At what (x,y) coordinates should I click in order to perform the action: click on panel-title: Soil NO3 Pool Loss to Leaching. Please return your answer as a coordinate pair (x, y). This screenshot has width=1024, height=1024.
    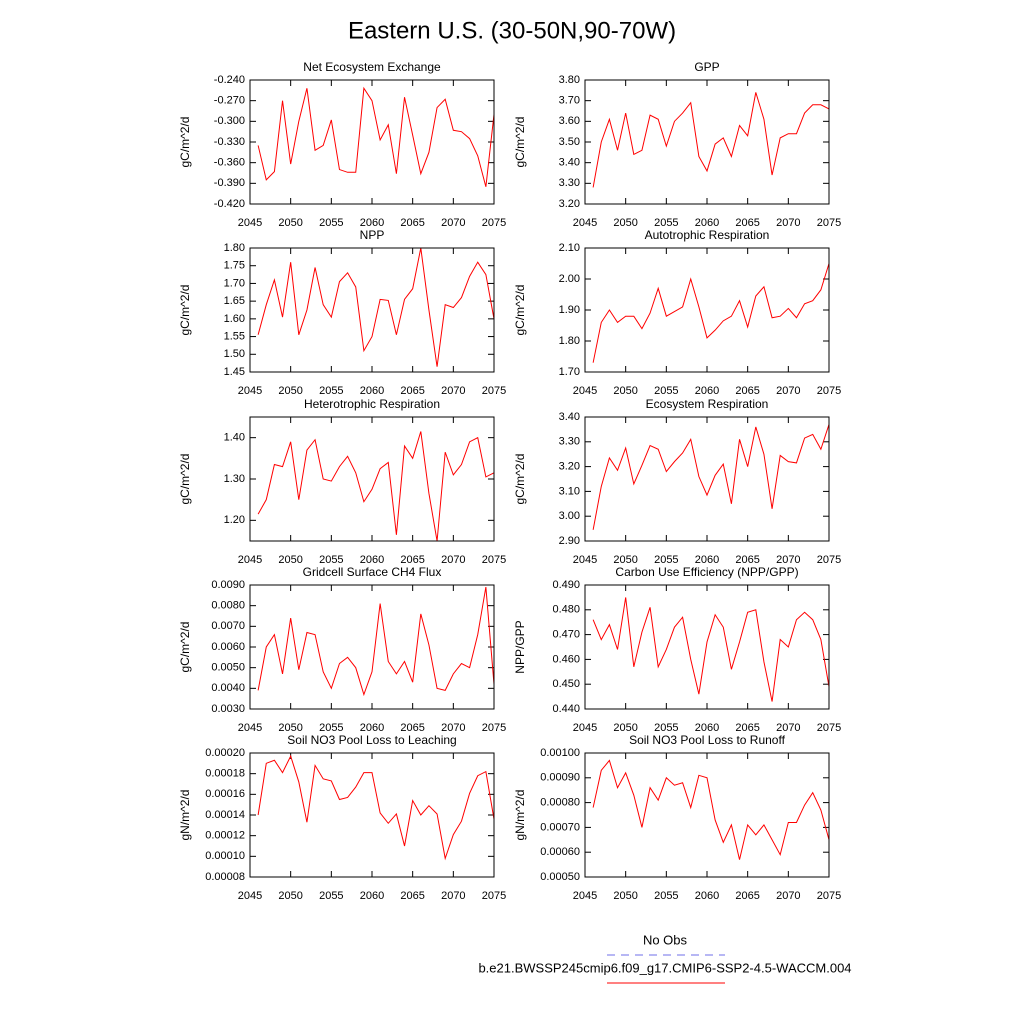
    Looking at the image, I should click on (371, 740).